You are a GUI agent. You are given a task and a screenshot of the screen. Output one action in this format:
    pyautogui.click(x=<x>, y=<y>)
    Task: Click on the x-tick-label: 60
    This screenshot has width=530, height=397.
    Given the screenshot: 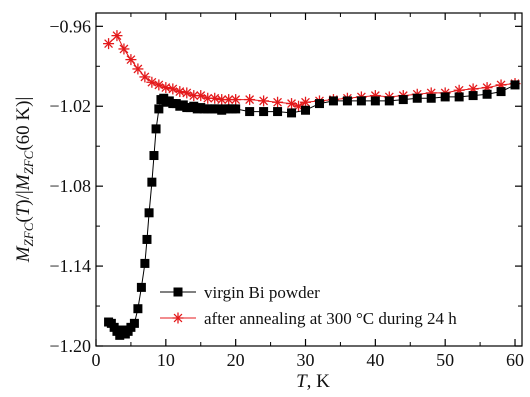 What is the action you would take?
    pyautogui.click(x=515, y=360)
    